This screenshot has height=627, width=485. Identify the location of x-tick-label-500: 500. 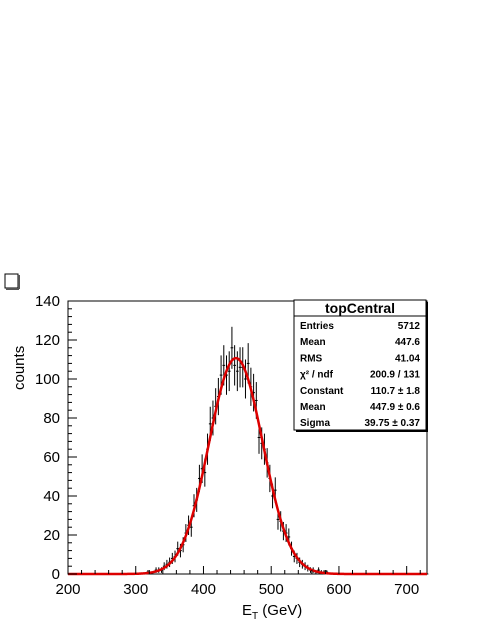
(271, 589).